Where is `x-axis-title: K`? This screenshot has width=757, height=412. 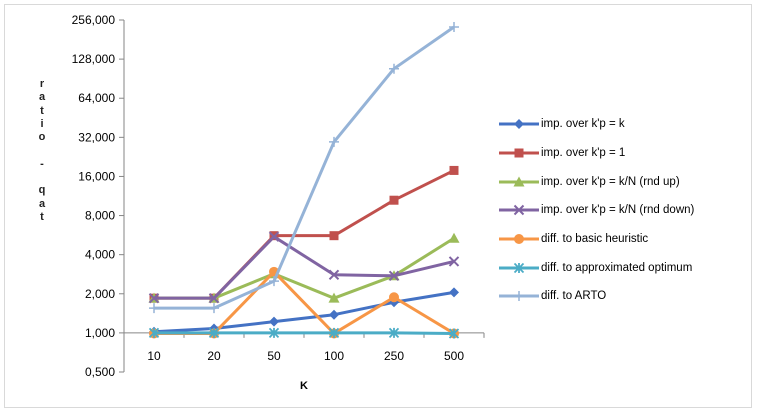 x-axis-title: K is located at coordinates (304, 386).